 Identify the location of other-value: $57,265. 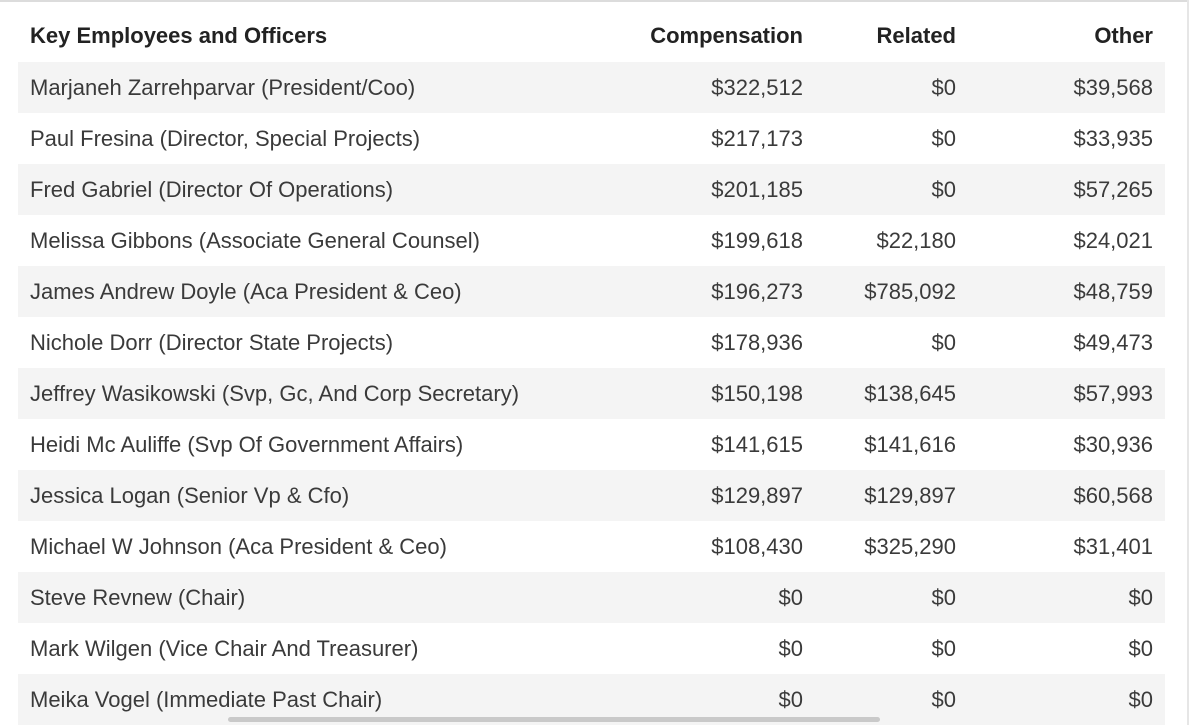
(1066, 189).